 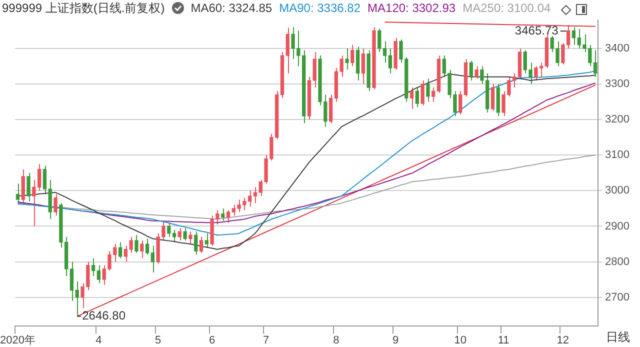 What do you see at coordinates (617, 190) in the screenshot?
I see `y-tick-label: 3000` at bounding box center [617, 190].